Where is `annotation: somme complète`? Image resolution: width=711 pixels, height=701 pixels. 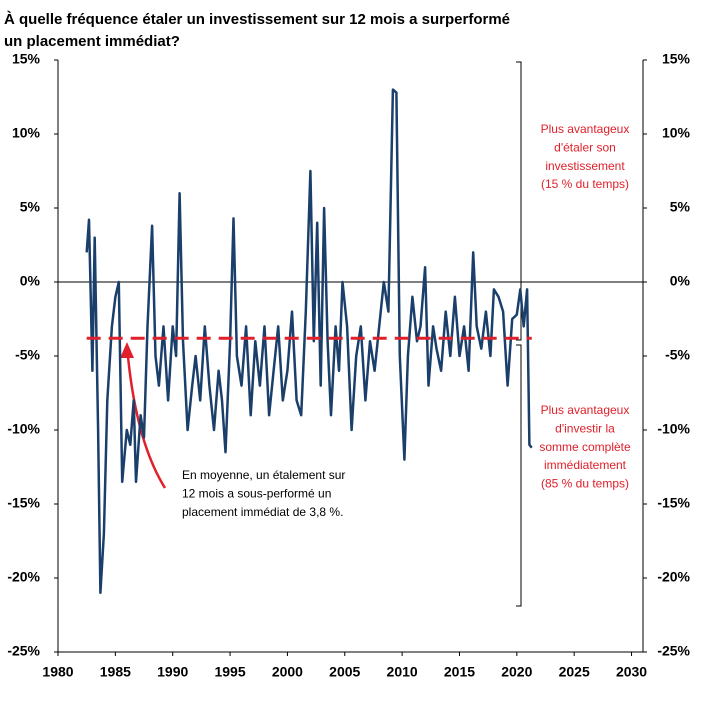 annotation: somme complète is located at coordinates (585, 447).